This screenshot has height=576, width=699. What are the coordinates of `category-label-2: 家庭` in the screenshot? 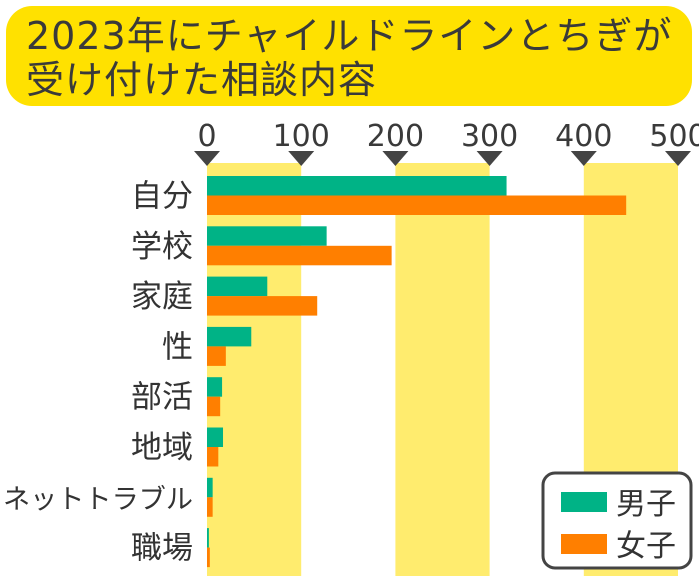 It's located at (162, 297).